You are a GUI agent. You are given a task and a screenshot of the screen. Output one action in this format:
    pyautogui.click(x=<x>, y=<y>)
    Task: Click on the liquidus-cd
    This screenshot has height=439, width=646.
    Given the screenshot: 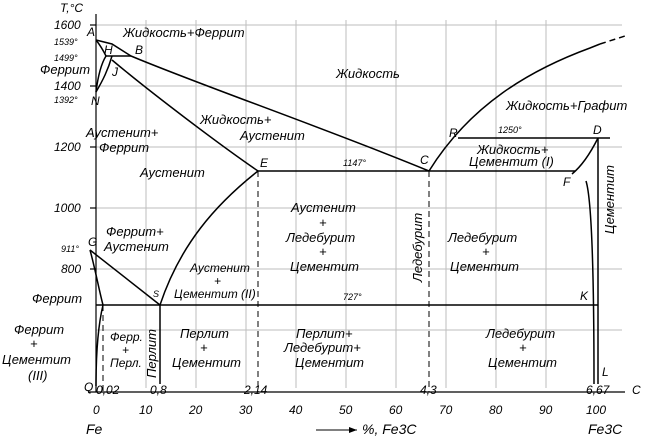 What is the action you would take?
    pyautogui.click(x=514, y=107)
    